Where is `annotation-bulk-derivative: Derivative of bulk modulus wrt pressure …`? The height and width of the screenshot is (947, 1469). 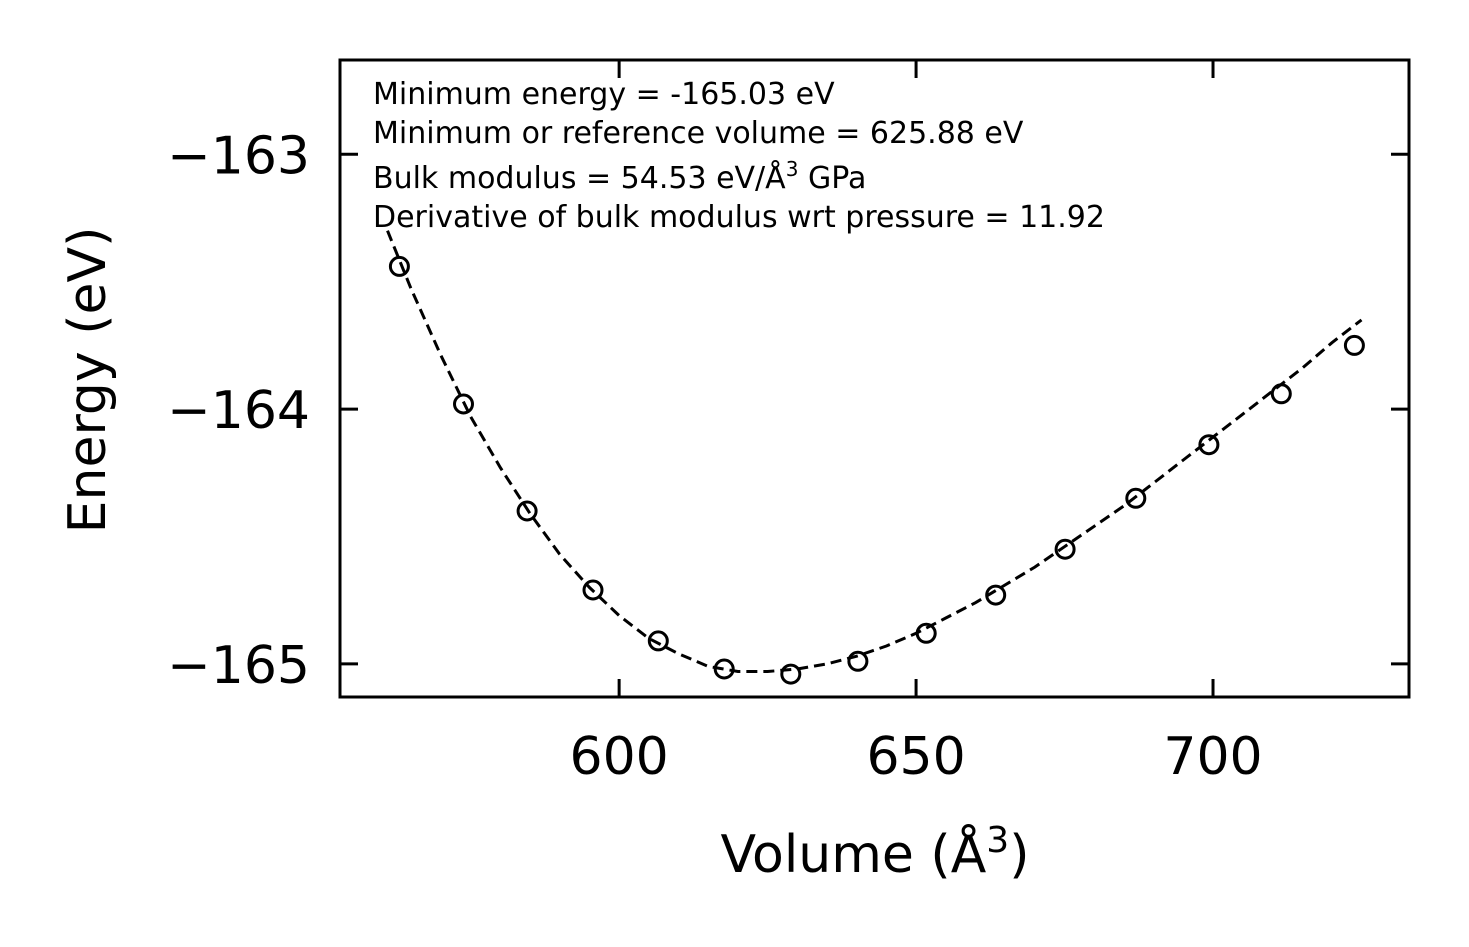 annotation-bulk-derivative: Derivative of bulk modulus wrt pressure … is located at coordinates (739, 217).